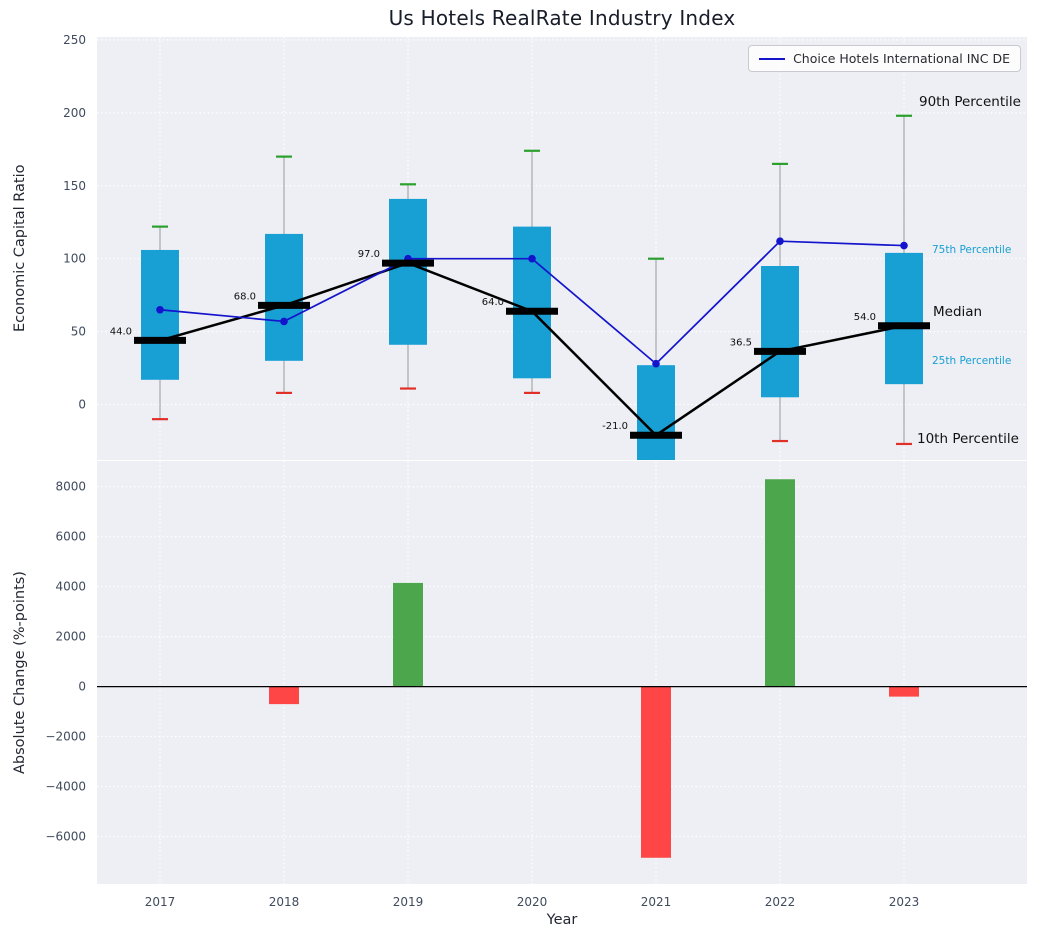  I want to click on svg-text: -21.0, so click(615, 426).